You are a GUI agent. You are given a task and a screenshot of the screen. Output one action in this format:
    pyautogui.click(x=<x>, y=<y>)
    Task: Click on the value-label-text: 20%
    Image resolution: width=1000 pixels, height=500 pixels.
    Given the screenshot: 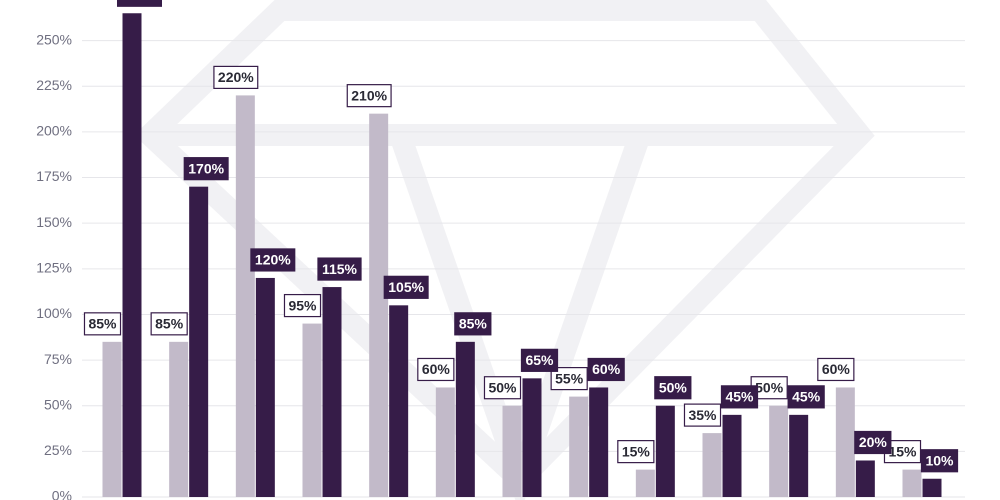 What is the action you would take?
    pyautogui.click(x=873, y=442)
    